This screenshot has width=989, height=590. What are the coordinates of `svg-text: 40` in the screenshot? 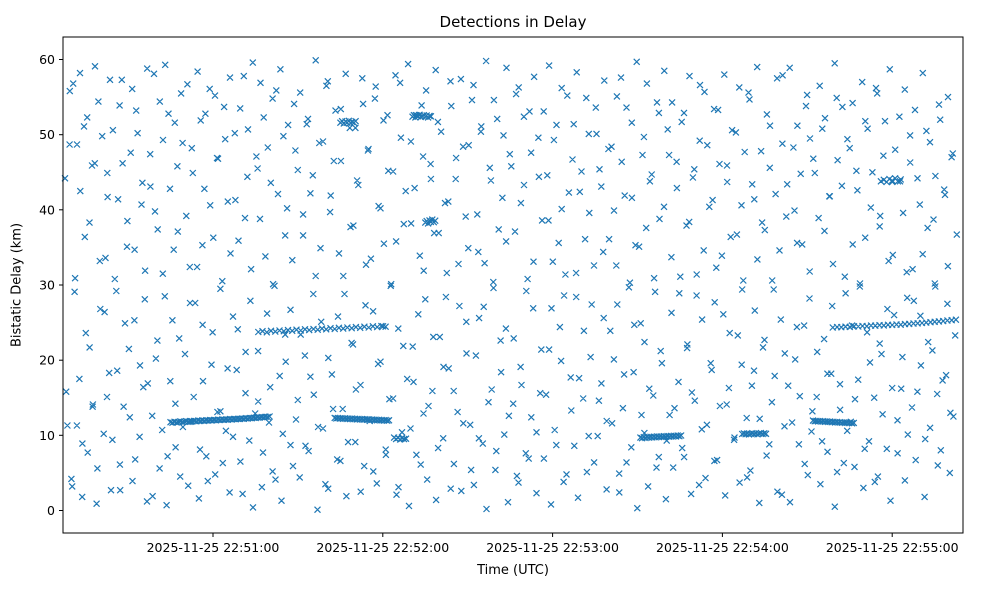 It's located at (47, 209).